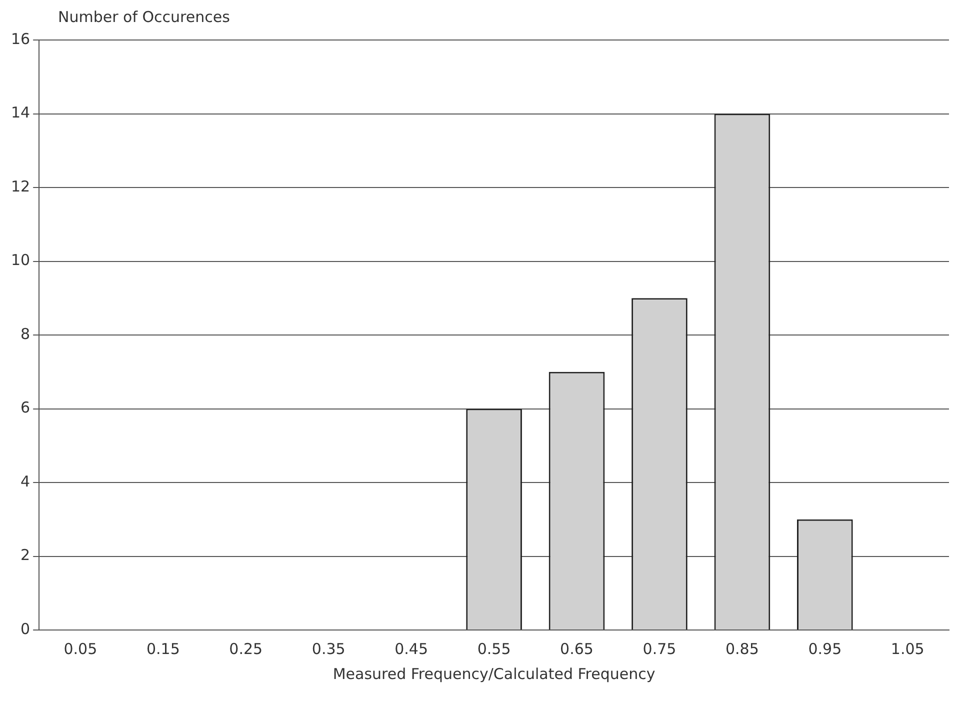 The image size is (967, 703). Describe the element at coordinates (144, 18) in the screenshot. I see `y-axis-title: Number of Occurences` at that location.